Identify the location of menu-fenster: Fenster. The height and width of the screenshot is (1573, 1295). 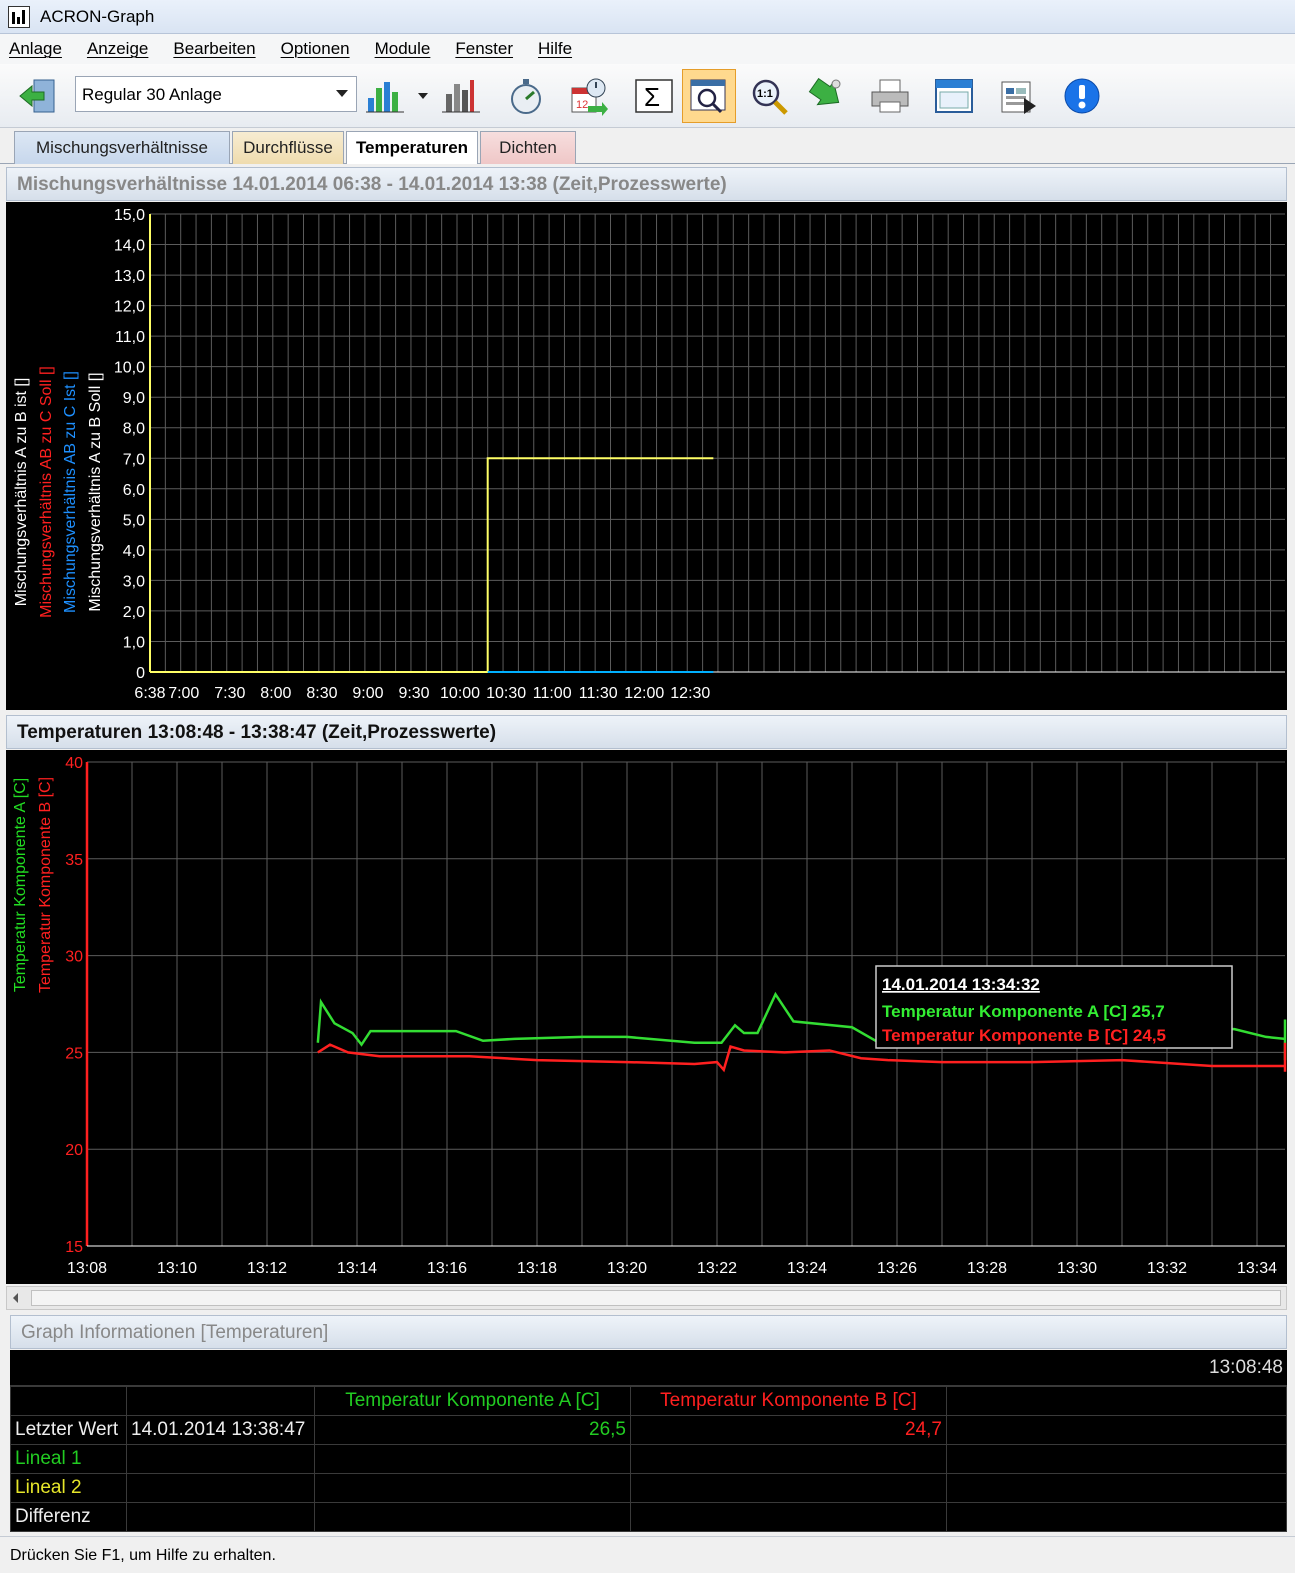
(484, 48).